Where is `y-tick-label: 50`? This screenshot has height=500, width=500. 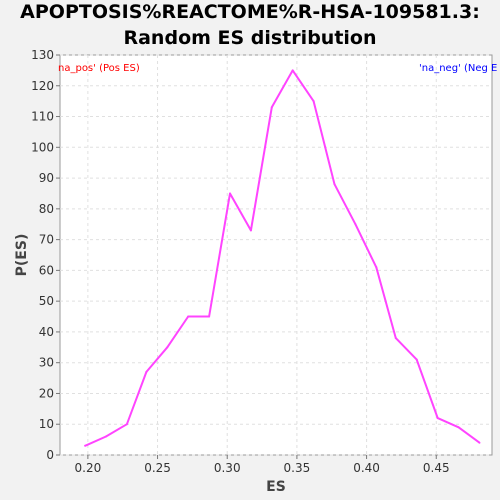
y-tick-label: 50 is located at coordinates (46, 301).